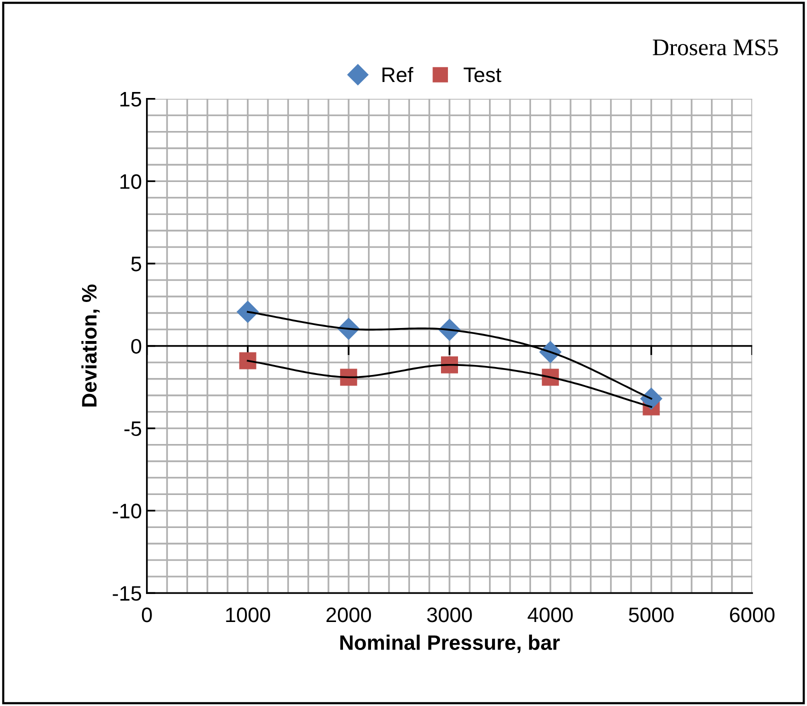 The image size is (807, 706). I want to click on x-tick-label: 1000, so click(248, 614).